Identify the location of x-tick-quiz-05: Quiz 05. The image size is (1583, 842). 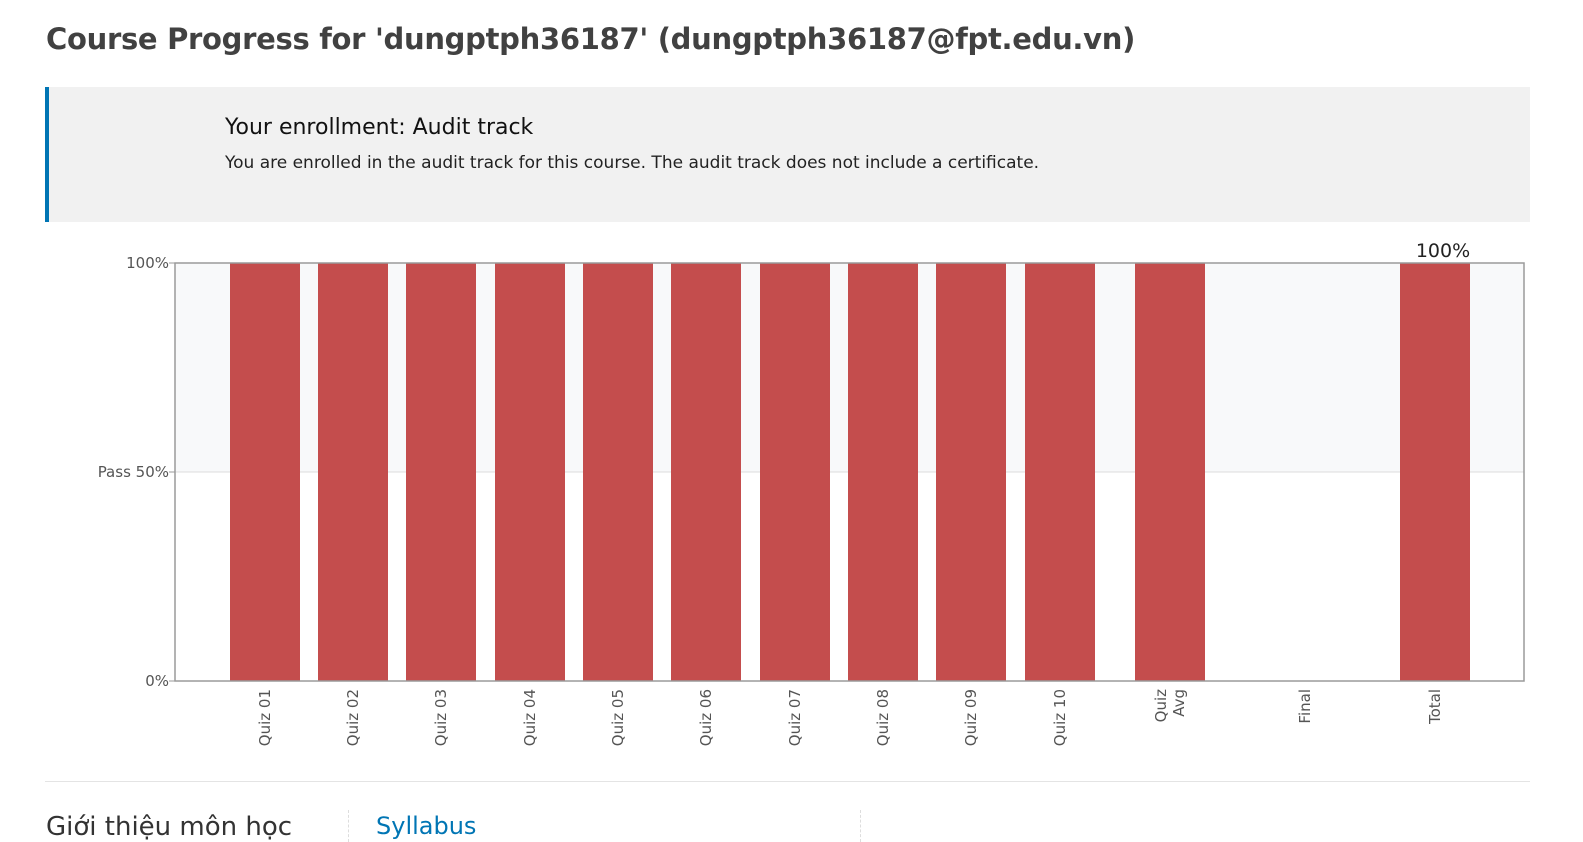
(618, 717).